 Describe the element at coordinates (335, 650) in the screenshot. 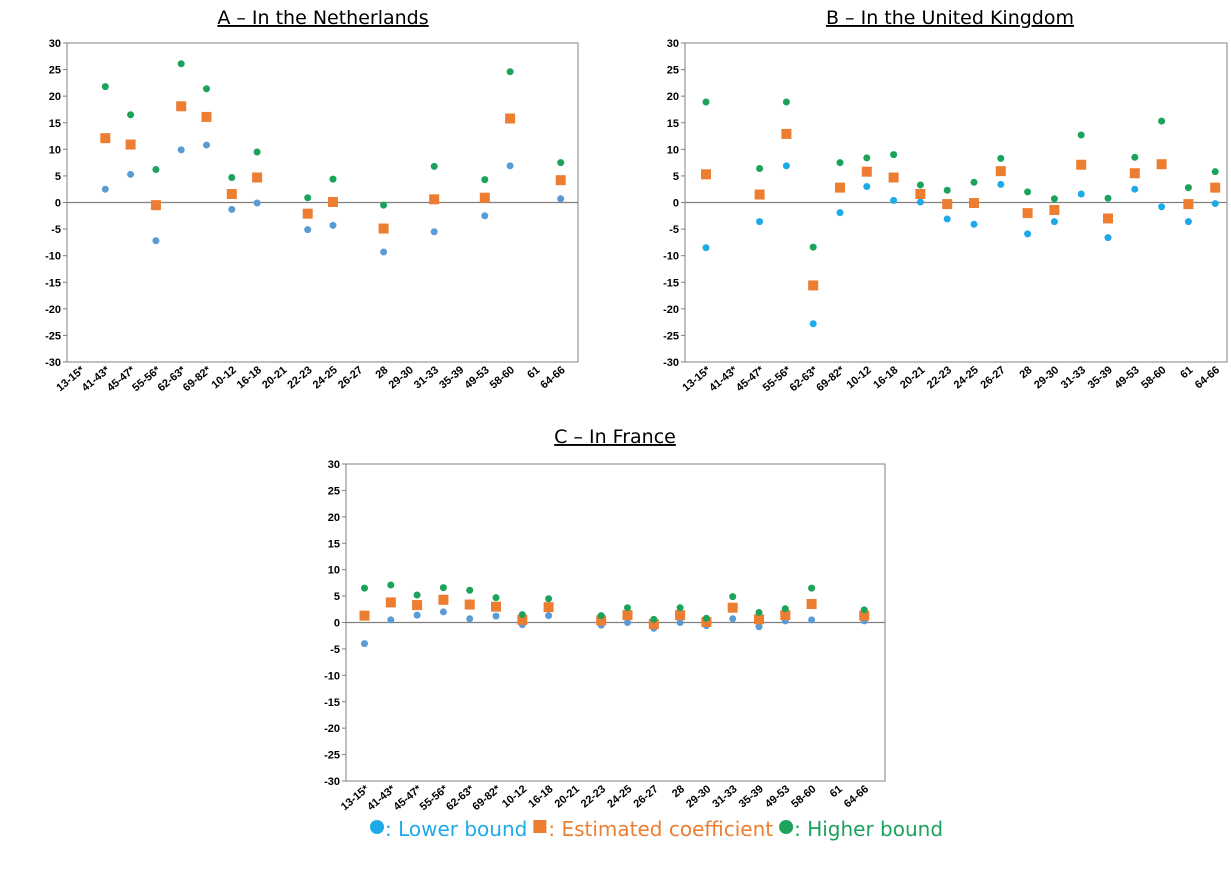

I see `y-tick-label: -5` at that location.